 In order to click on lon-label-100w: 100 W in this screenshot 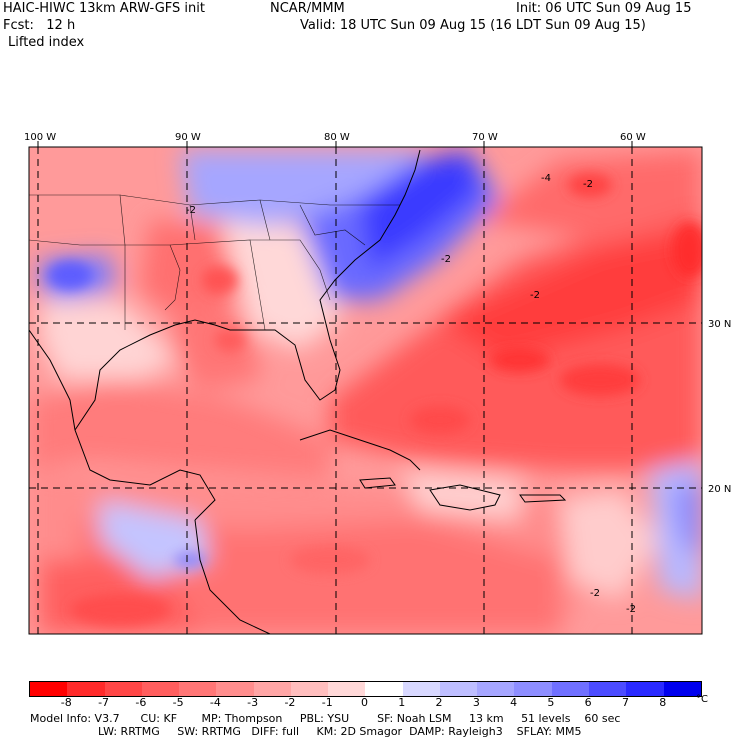, I will do `click(40, 137)`.